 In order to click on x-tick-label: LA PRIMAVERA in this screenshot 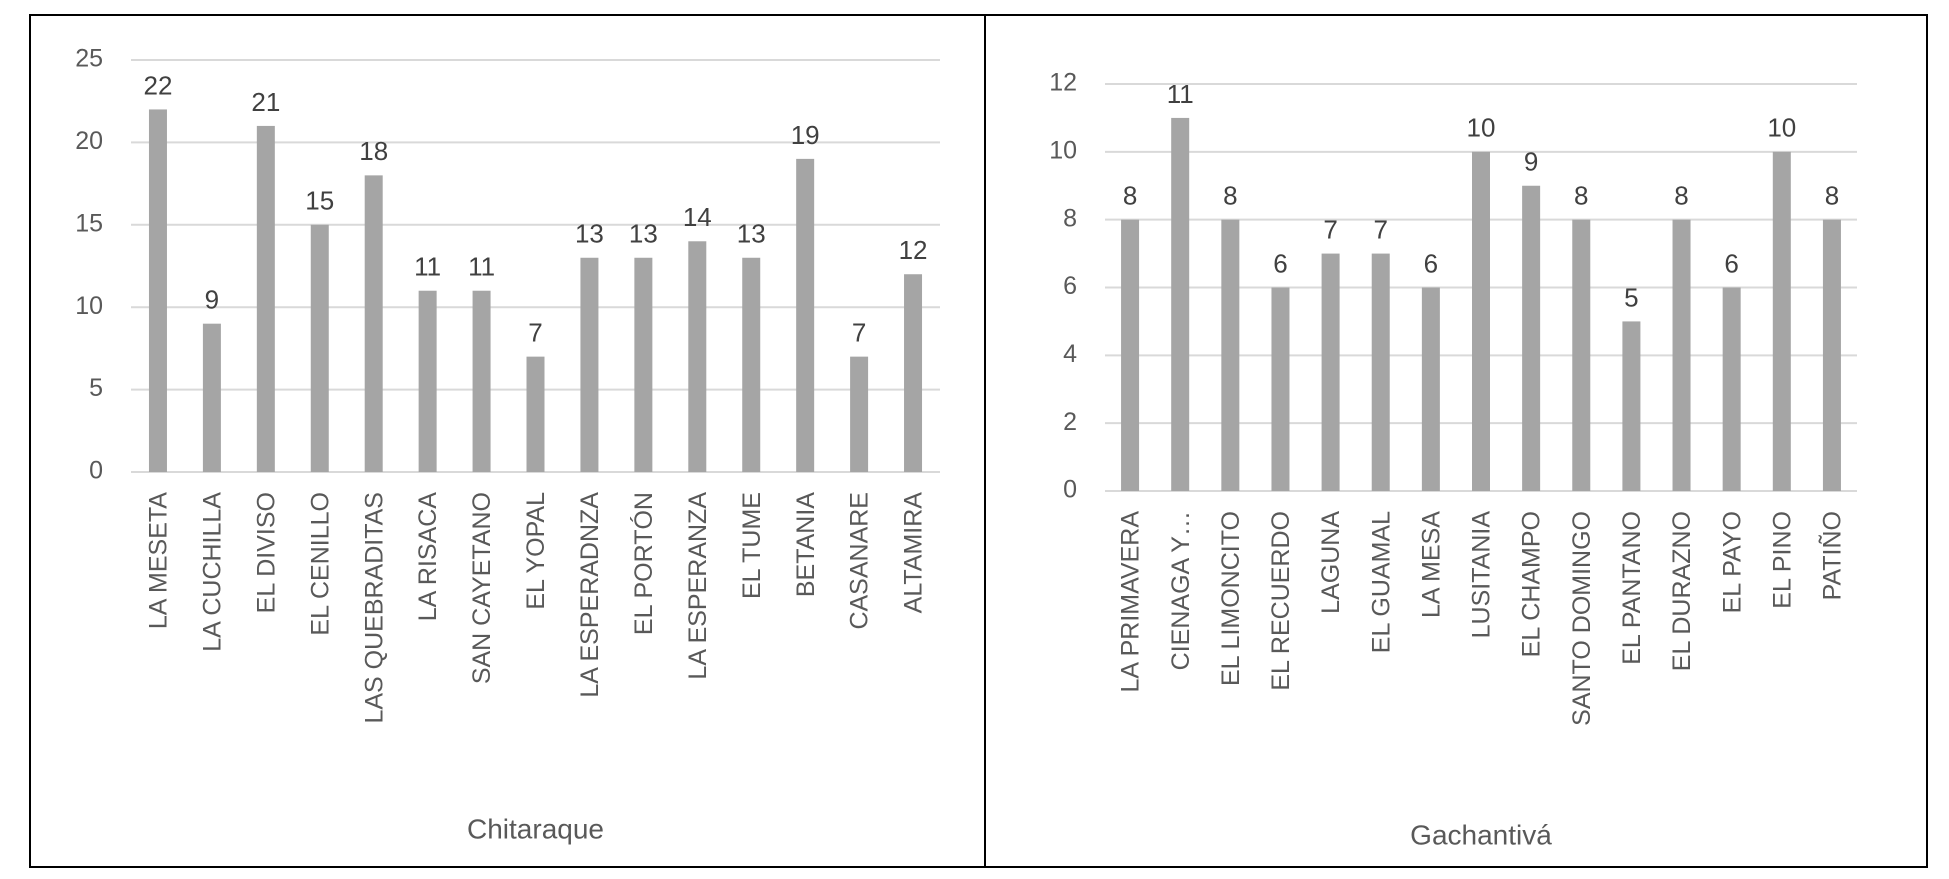, I will do `click(1131, 602)`.